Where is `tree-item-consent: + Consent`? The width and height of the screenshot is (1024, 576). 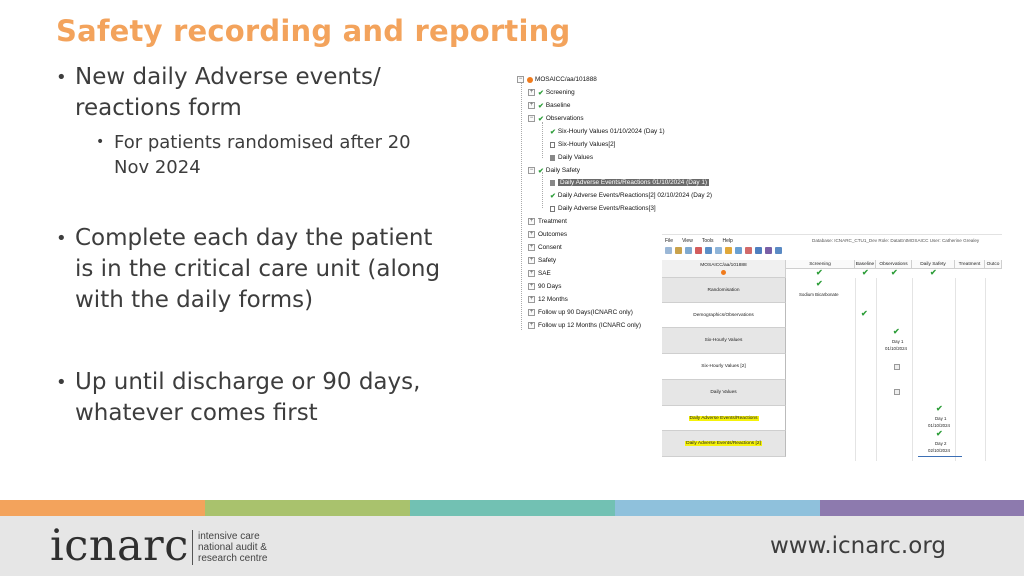
tree-item-consent: + Consent is located at coordinates (545, 247).